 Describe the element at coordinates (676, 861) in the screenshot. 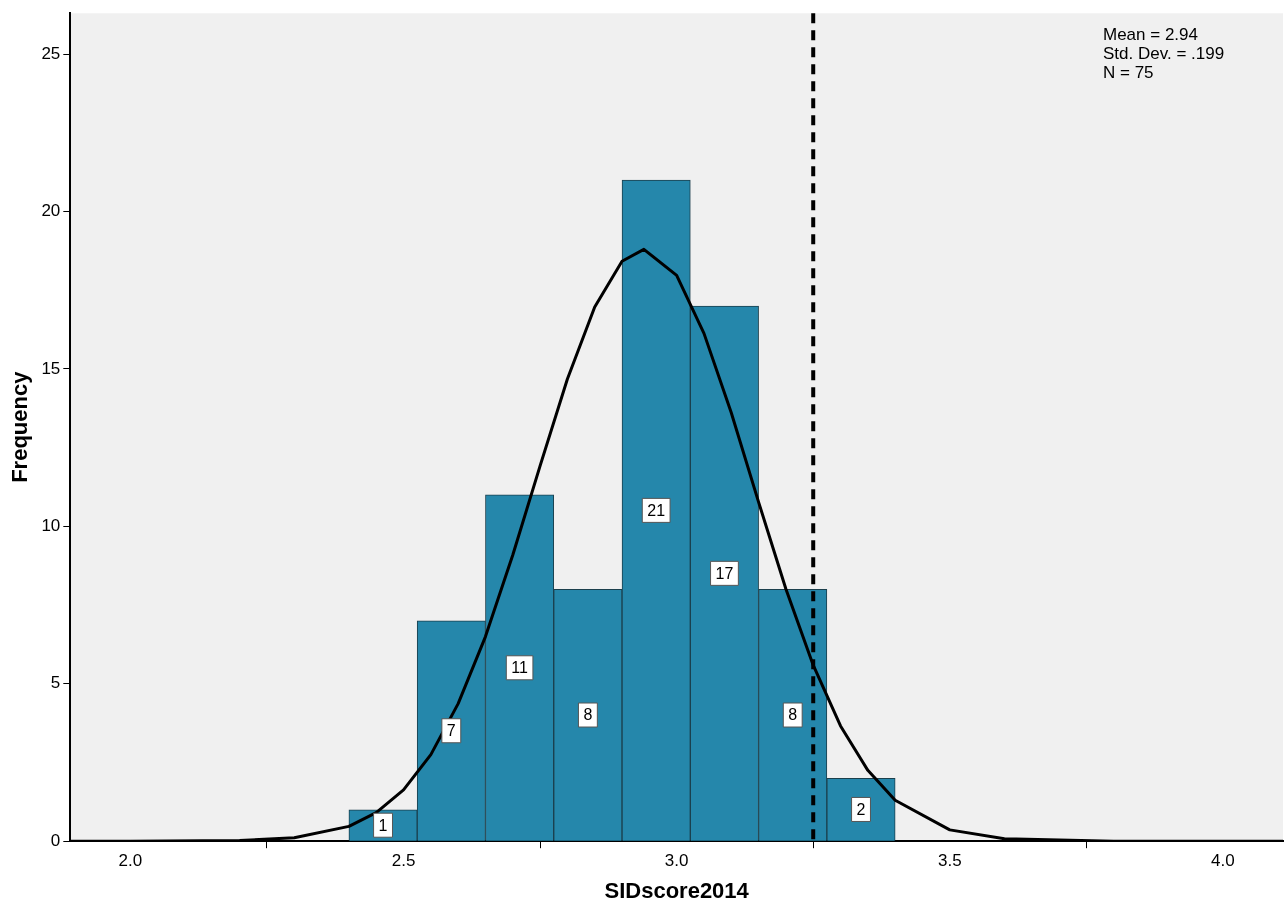

I see `x-tick-label: 3.0` at that location.